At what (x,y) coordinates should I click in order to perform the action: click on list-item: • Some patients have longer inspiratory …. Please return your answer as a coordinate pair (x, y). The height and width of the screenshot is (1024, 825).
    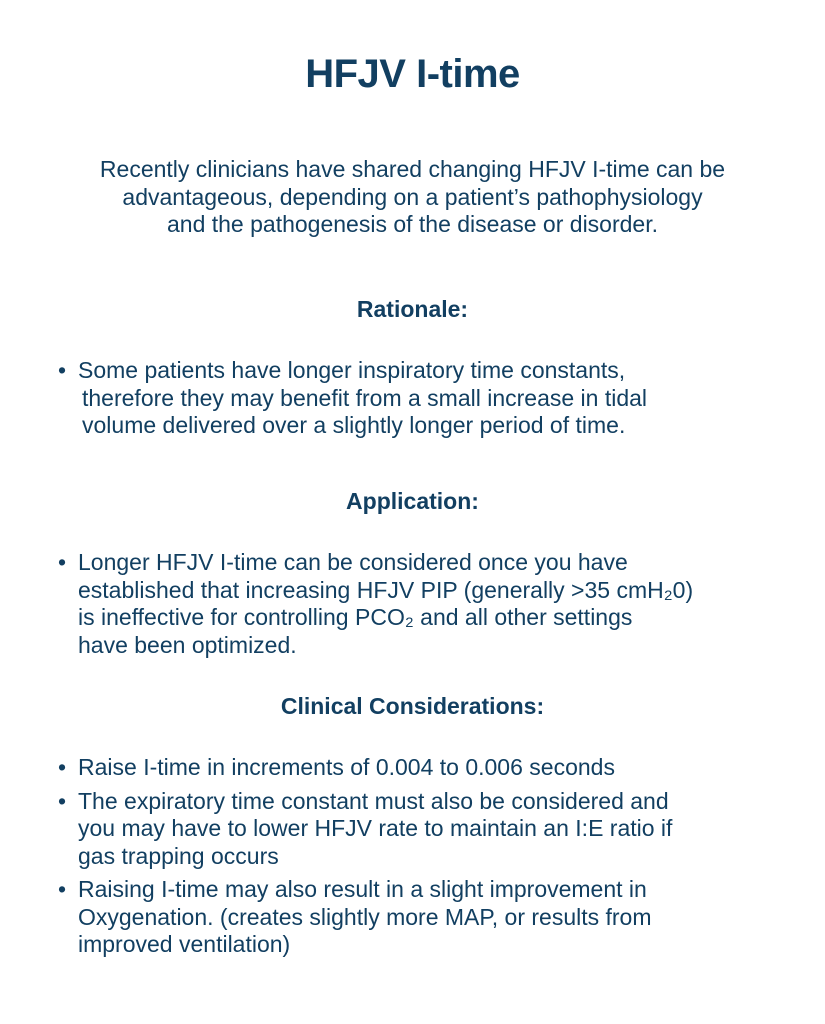
    Looking at the image, I should click on (418, 398).